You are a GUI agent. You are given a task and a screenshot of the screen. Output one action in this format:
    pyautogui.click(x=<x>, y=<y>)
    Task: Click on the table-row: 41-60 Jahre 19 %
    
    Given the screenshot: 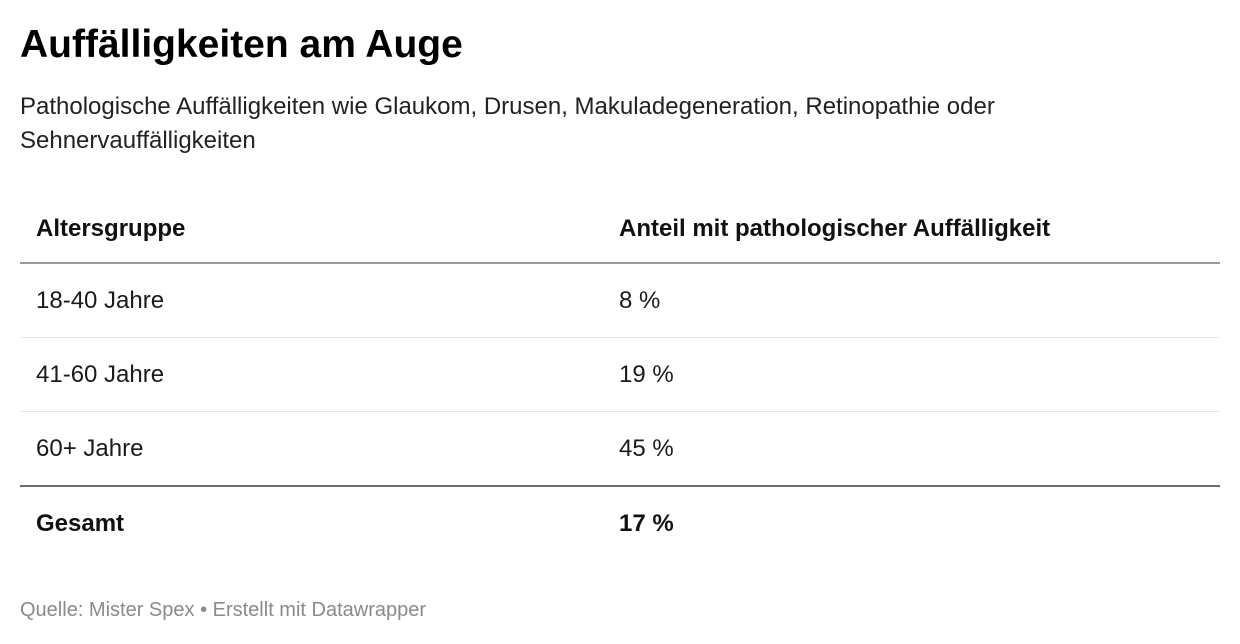 What is the action you would take?
    pyautogui.click(x=620, y=374)
    